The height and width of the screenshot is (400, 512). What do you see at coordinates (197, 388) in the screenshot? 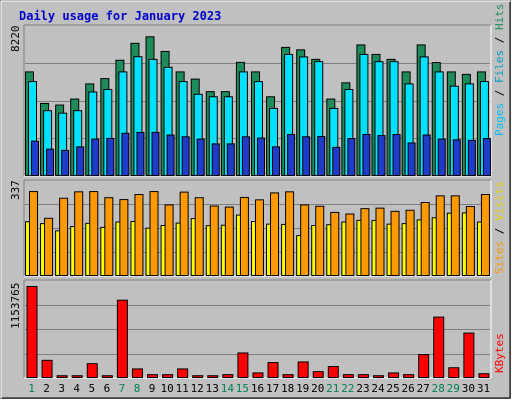
I see `day-label: 12` at bounding box center [197, 388].